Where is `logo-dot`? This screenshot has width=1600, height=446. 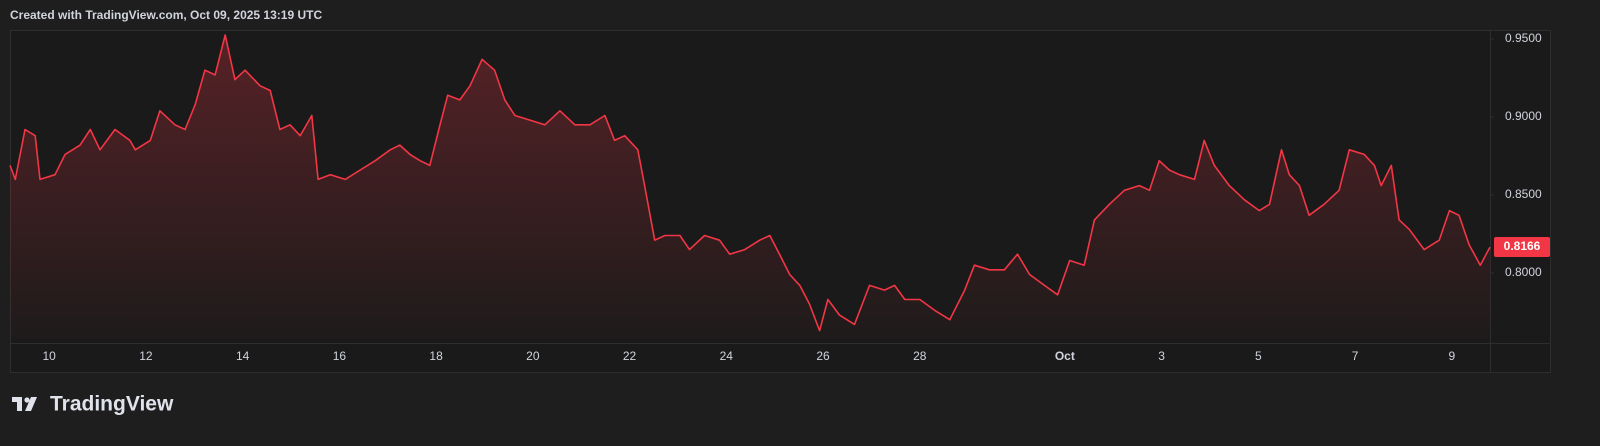
logo-dot is located at coordinates (27, 400).